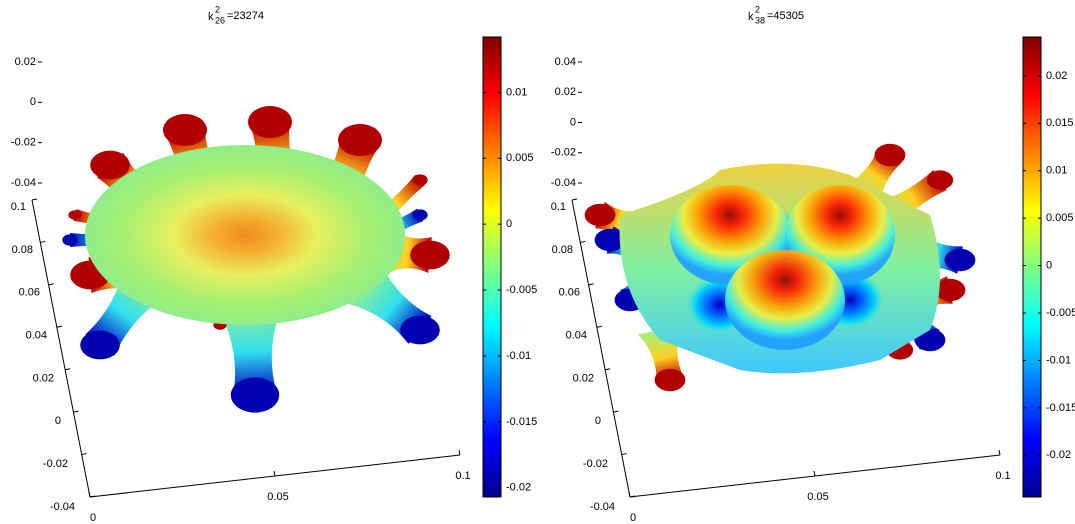  What do you see at coordinates (785, 300) in the screenshot?
I see `surface-bump` at bounding box center [785, 300].